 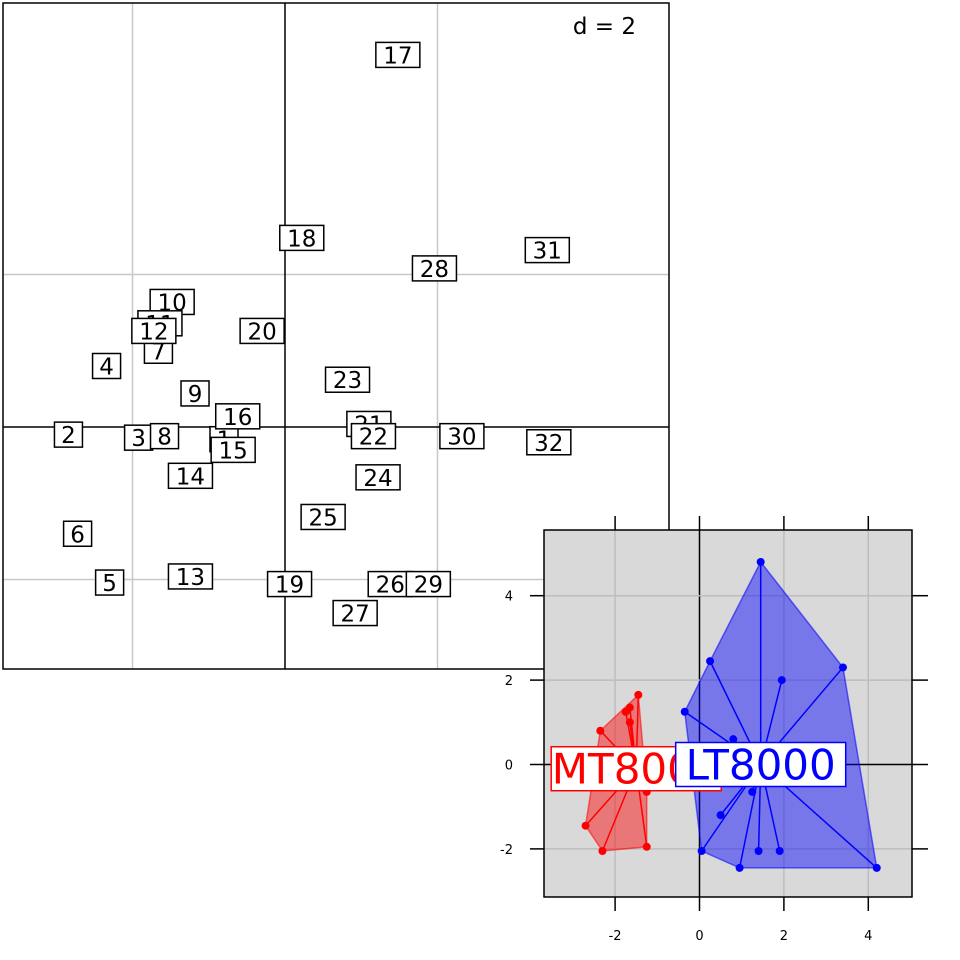 I want to click on inset-groups, so click(x=731, y=714).